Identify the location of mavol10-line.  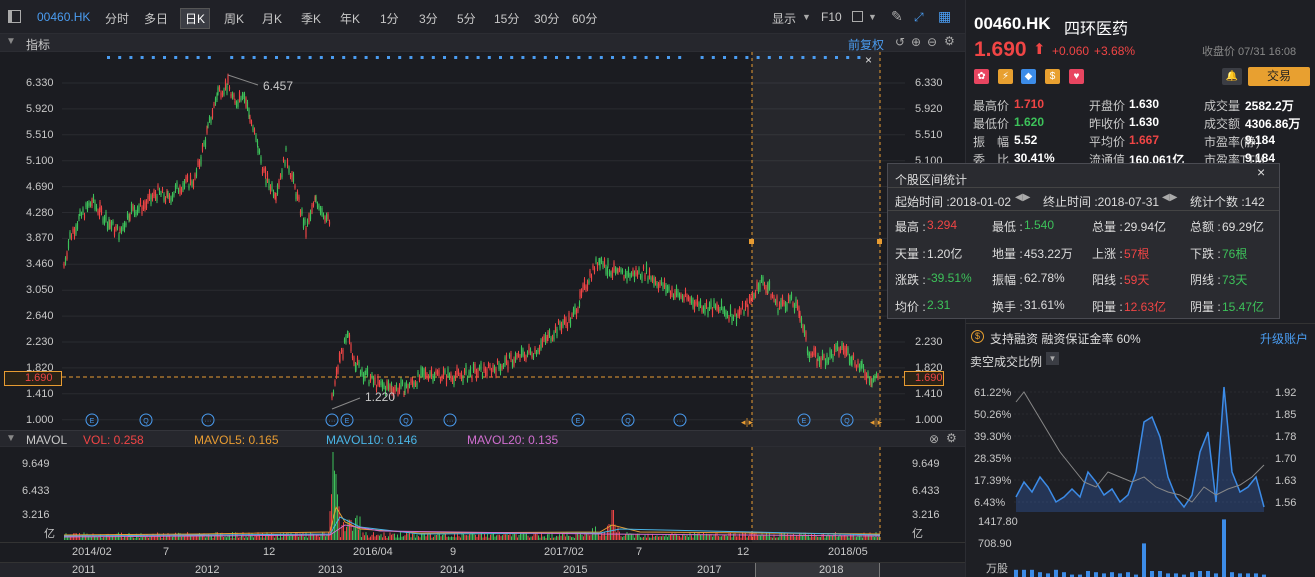
(472, 526).